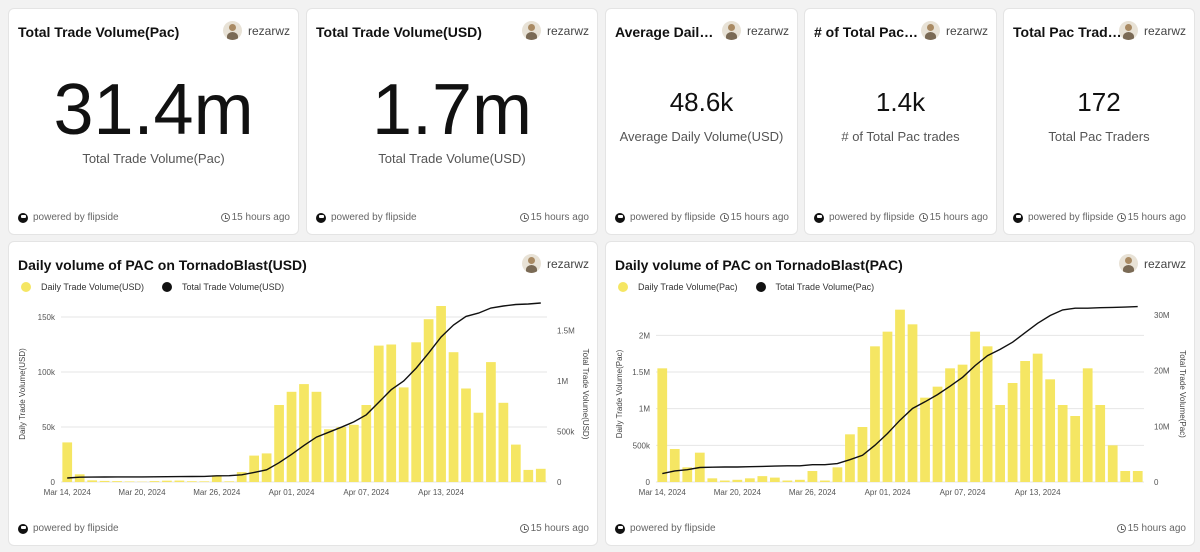  What do you see at coordinates (53, 482) in the screenshot?
I see `y-tick-label: 0` at bounding box center [53, 482].